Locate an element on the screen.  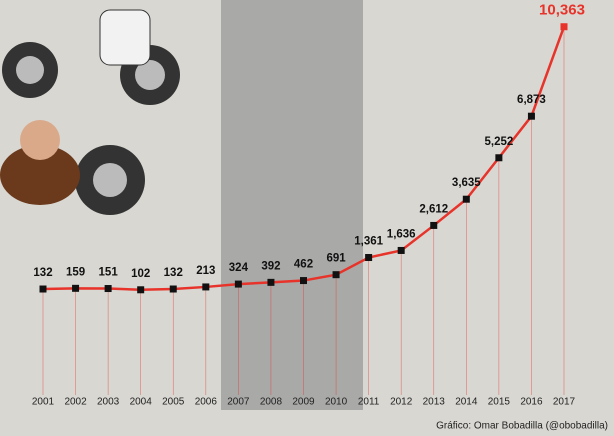
x-tick-label: 2009 is located at coordinates (303, 402).